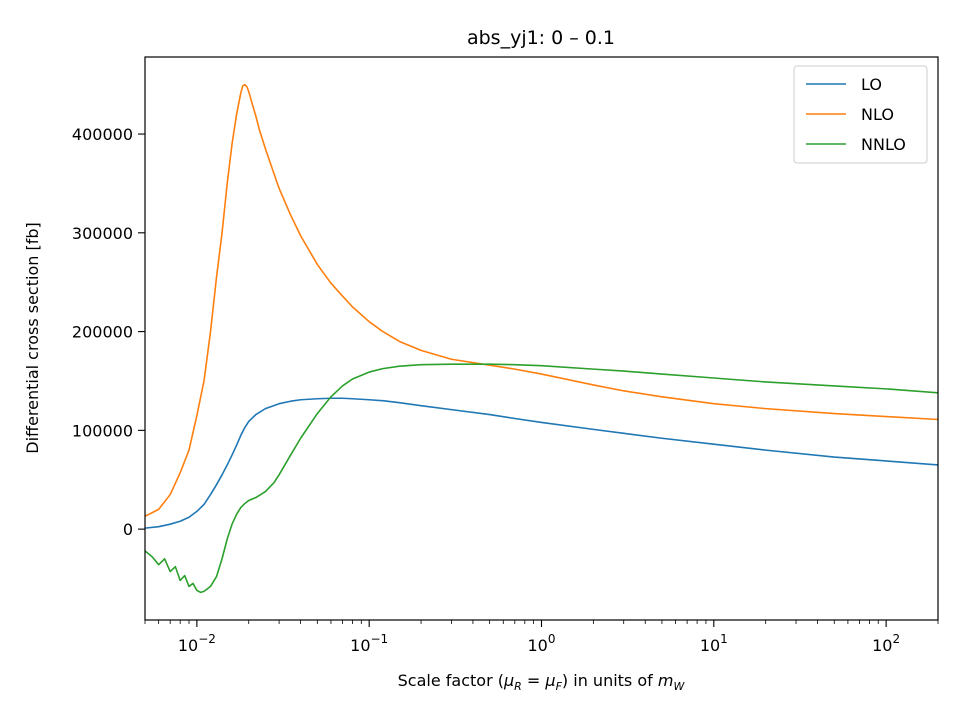 This screenshot has height=720, width=960. What do you see at coordinates (542, 643) in the screenshot?
I see `x-tick-label: 10⁰` at bounding box center [542, 643].